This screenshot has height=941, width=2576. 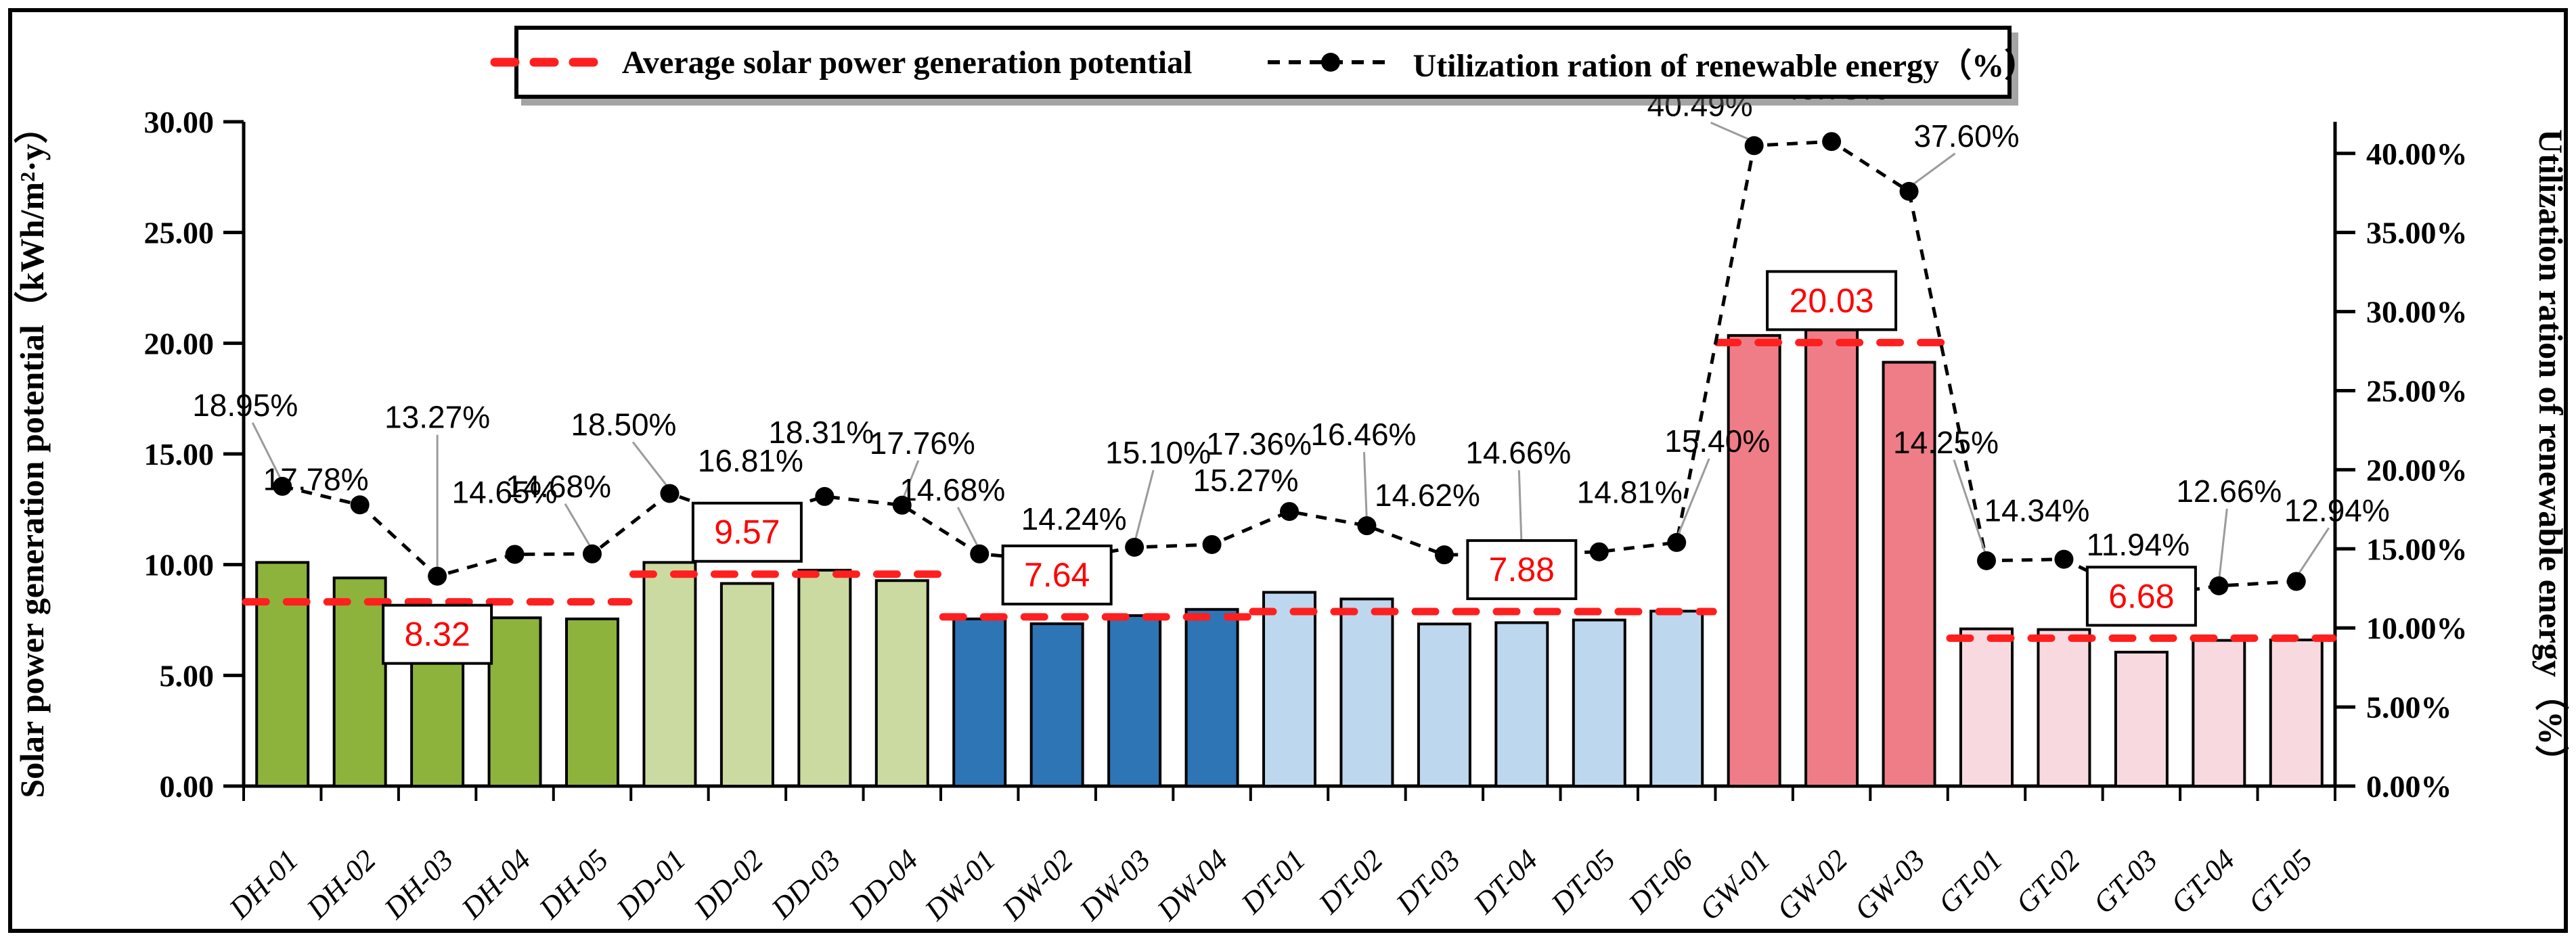 What do you see at coordinates (1427, 496) in the screenshot?
I see `utilization-value-label-DT-03: 14.62%` at bounding box center [1427, 496].